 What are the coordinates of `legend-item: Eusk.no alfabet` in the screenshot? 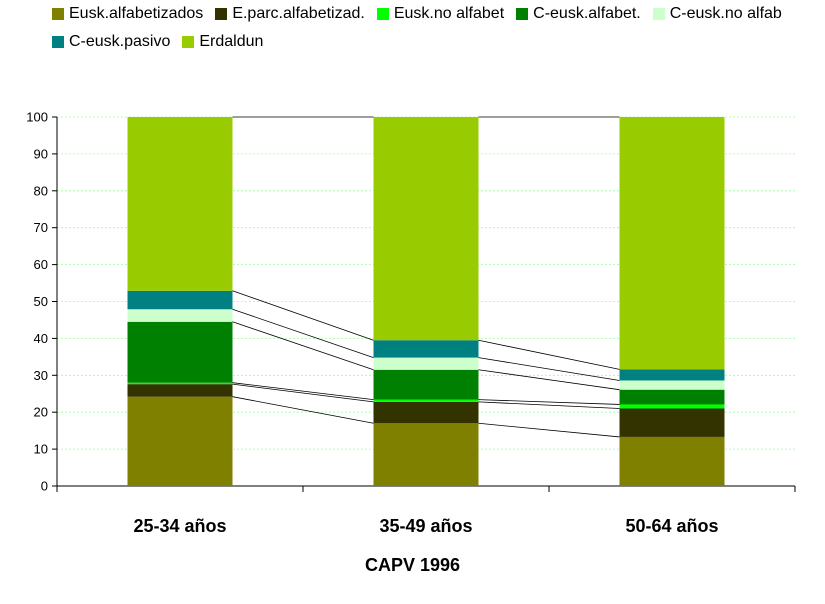 It's located at (440, 14).